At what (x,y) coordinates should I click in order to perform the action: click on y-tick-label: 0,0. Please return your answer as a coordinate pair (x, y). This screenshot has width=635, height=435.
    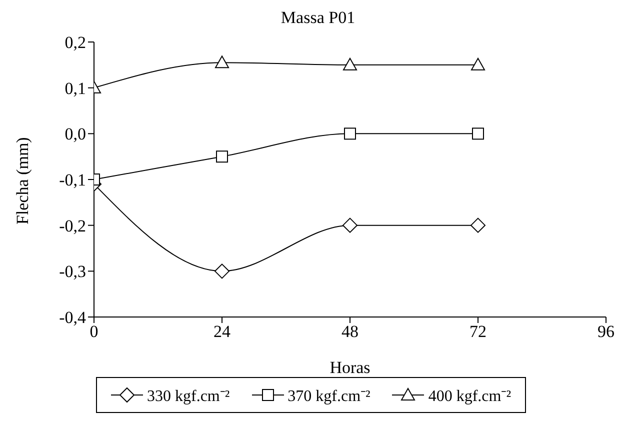
    Looking at the image, I should click on (75, 134).